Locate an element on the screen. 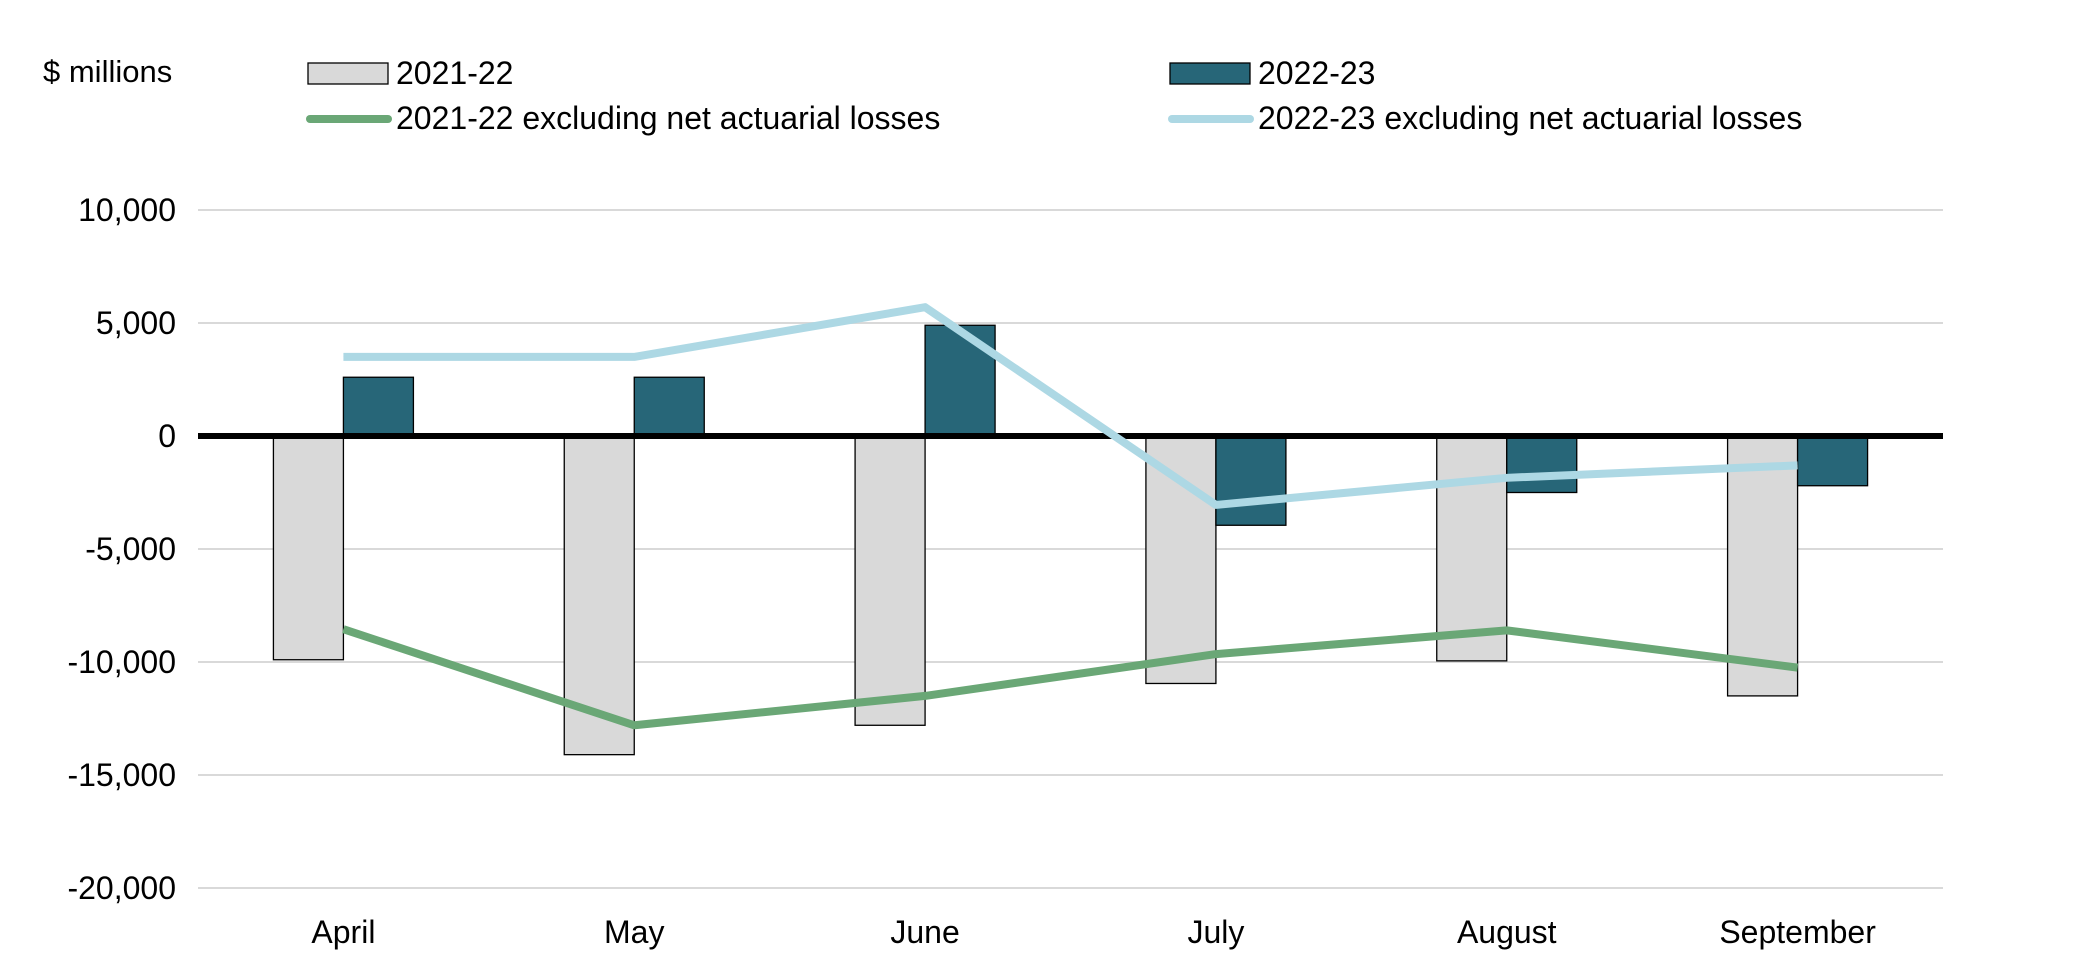  line-2021-22 excluding net actuarial losses is located at coordinates (1070, 677).